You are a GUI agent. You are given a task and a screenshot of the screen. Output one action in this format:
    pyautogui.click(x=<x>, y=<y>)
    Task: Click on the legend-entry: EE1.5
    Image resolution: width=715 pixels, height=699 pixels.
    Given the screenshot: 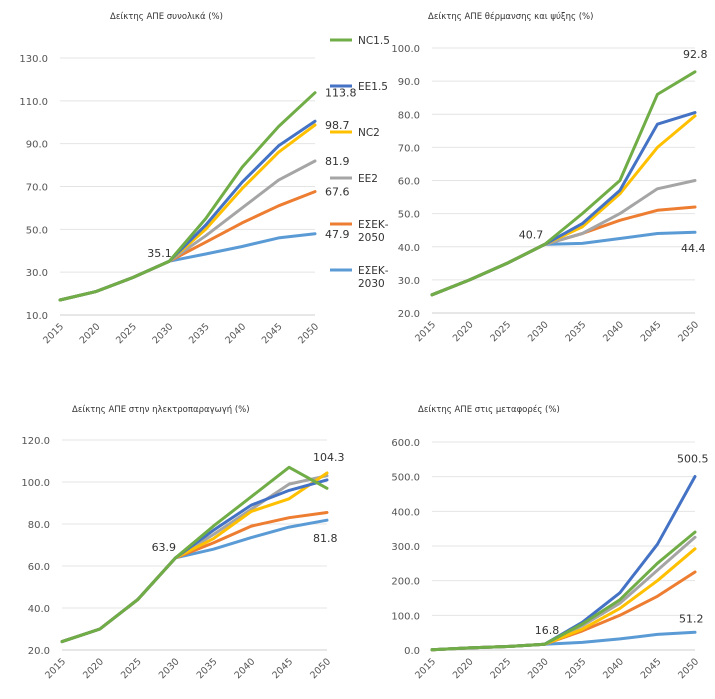 What is the action you would take?
    pyautogui.click(x=373, y=87)
    